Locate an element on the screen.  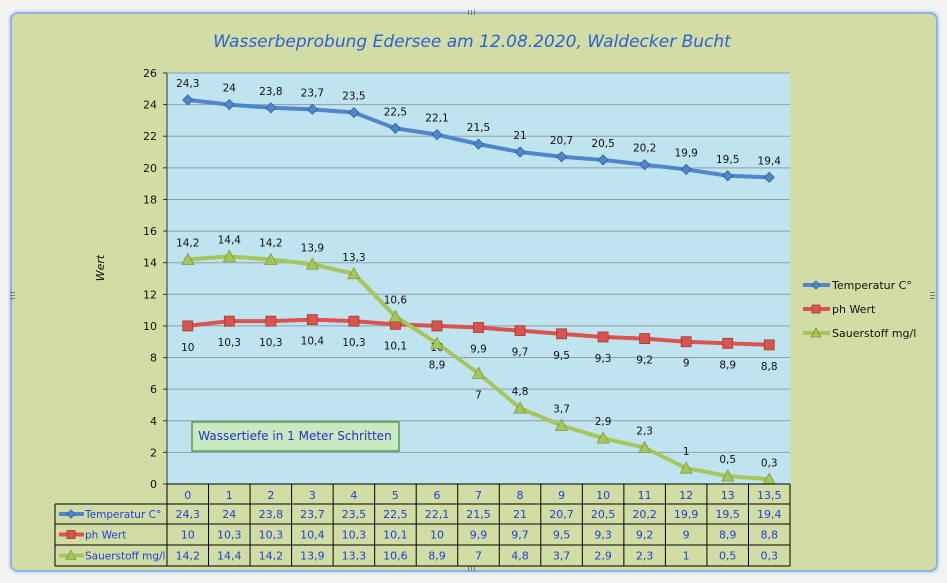
data-label: 9,3 is located at coordinates (603, 359).